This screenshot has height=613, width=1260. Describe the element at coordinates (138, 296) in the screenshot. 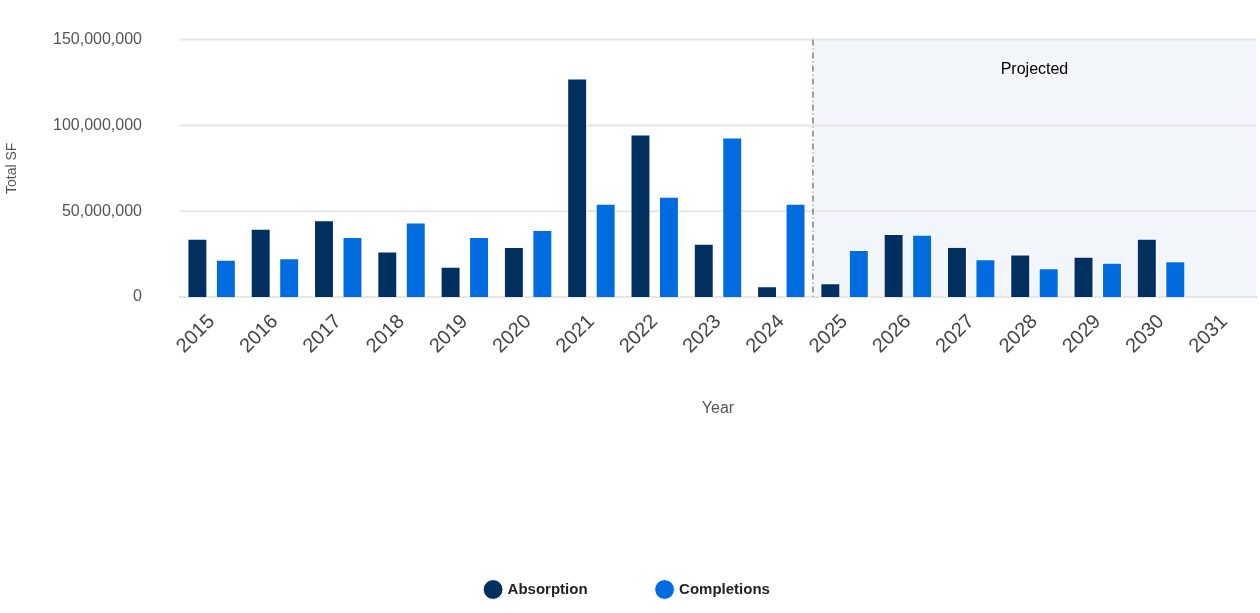

I see `y-tick-label: 0` at that location.